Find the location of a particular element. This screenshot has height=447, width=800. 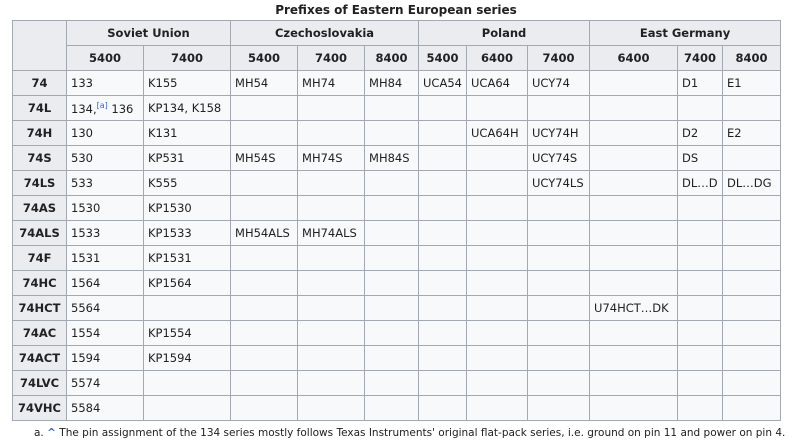

table-cell: 5584 is located at coordinates (105, 408).